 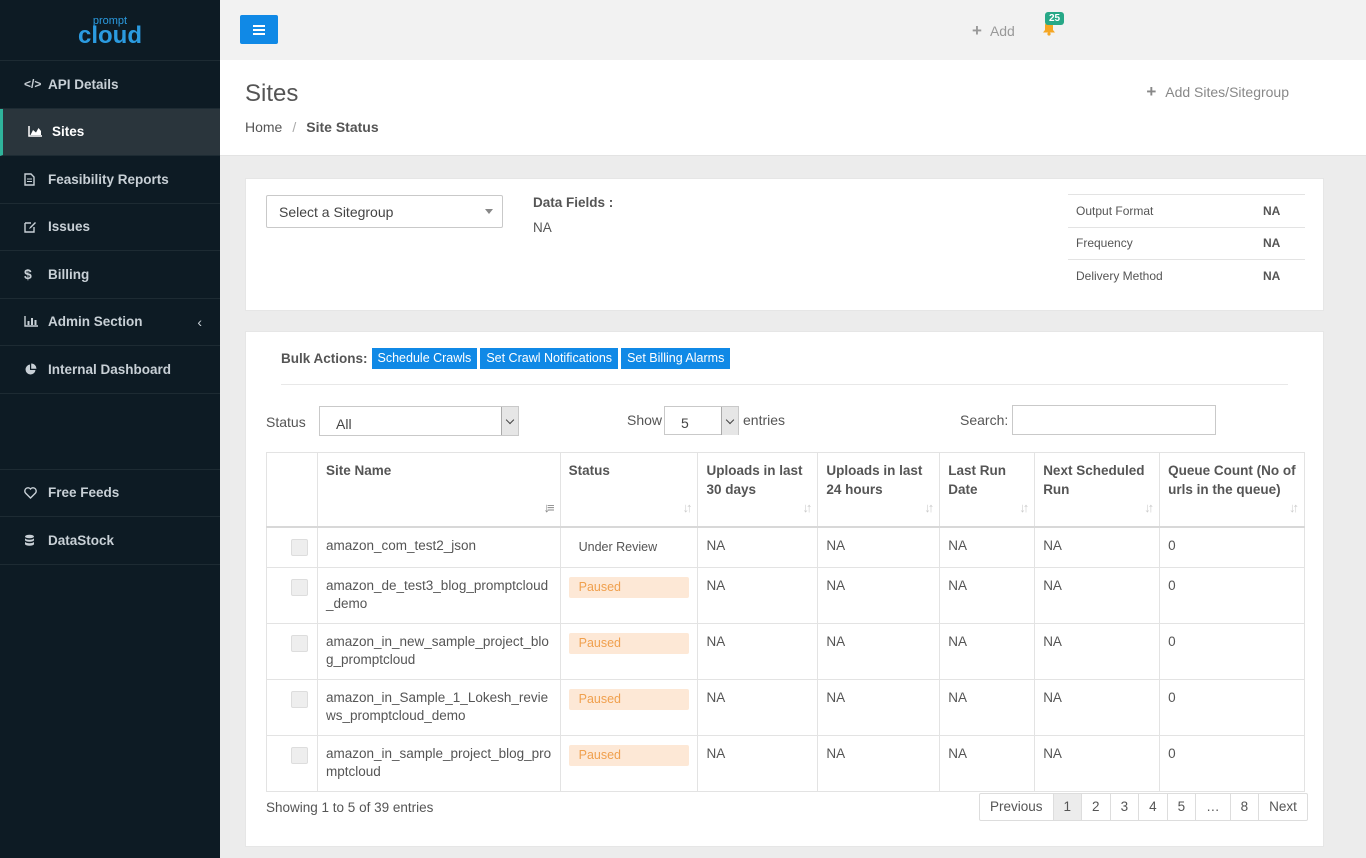 I want to click on column-header-label: Site Name, so click(x=358, y=470).